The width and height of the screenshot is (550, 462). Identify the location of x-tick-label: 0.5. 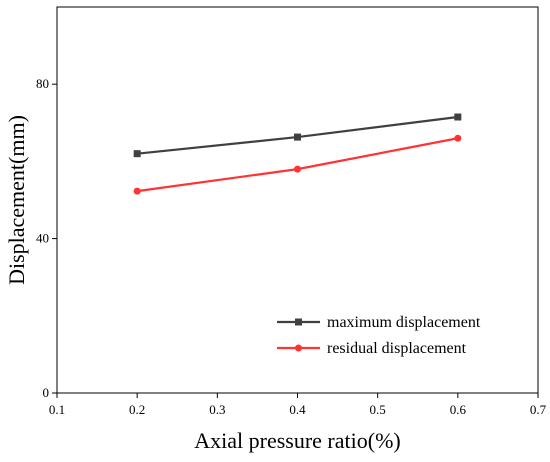
(378, 409).